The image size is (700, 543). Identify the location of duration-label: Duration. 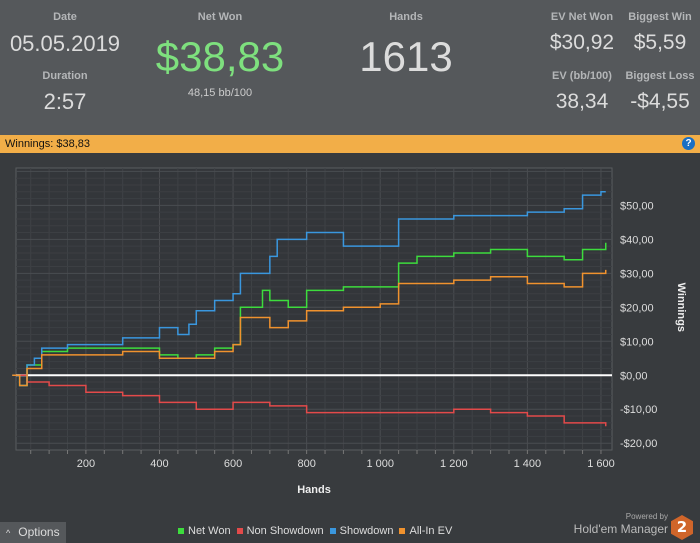
(65, 76).